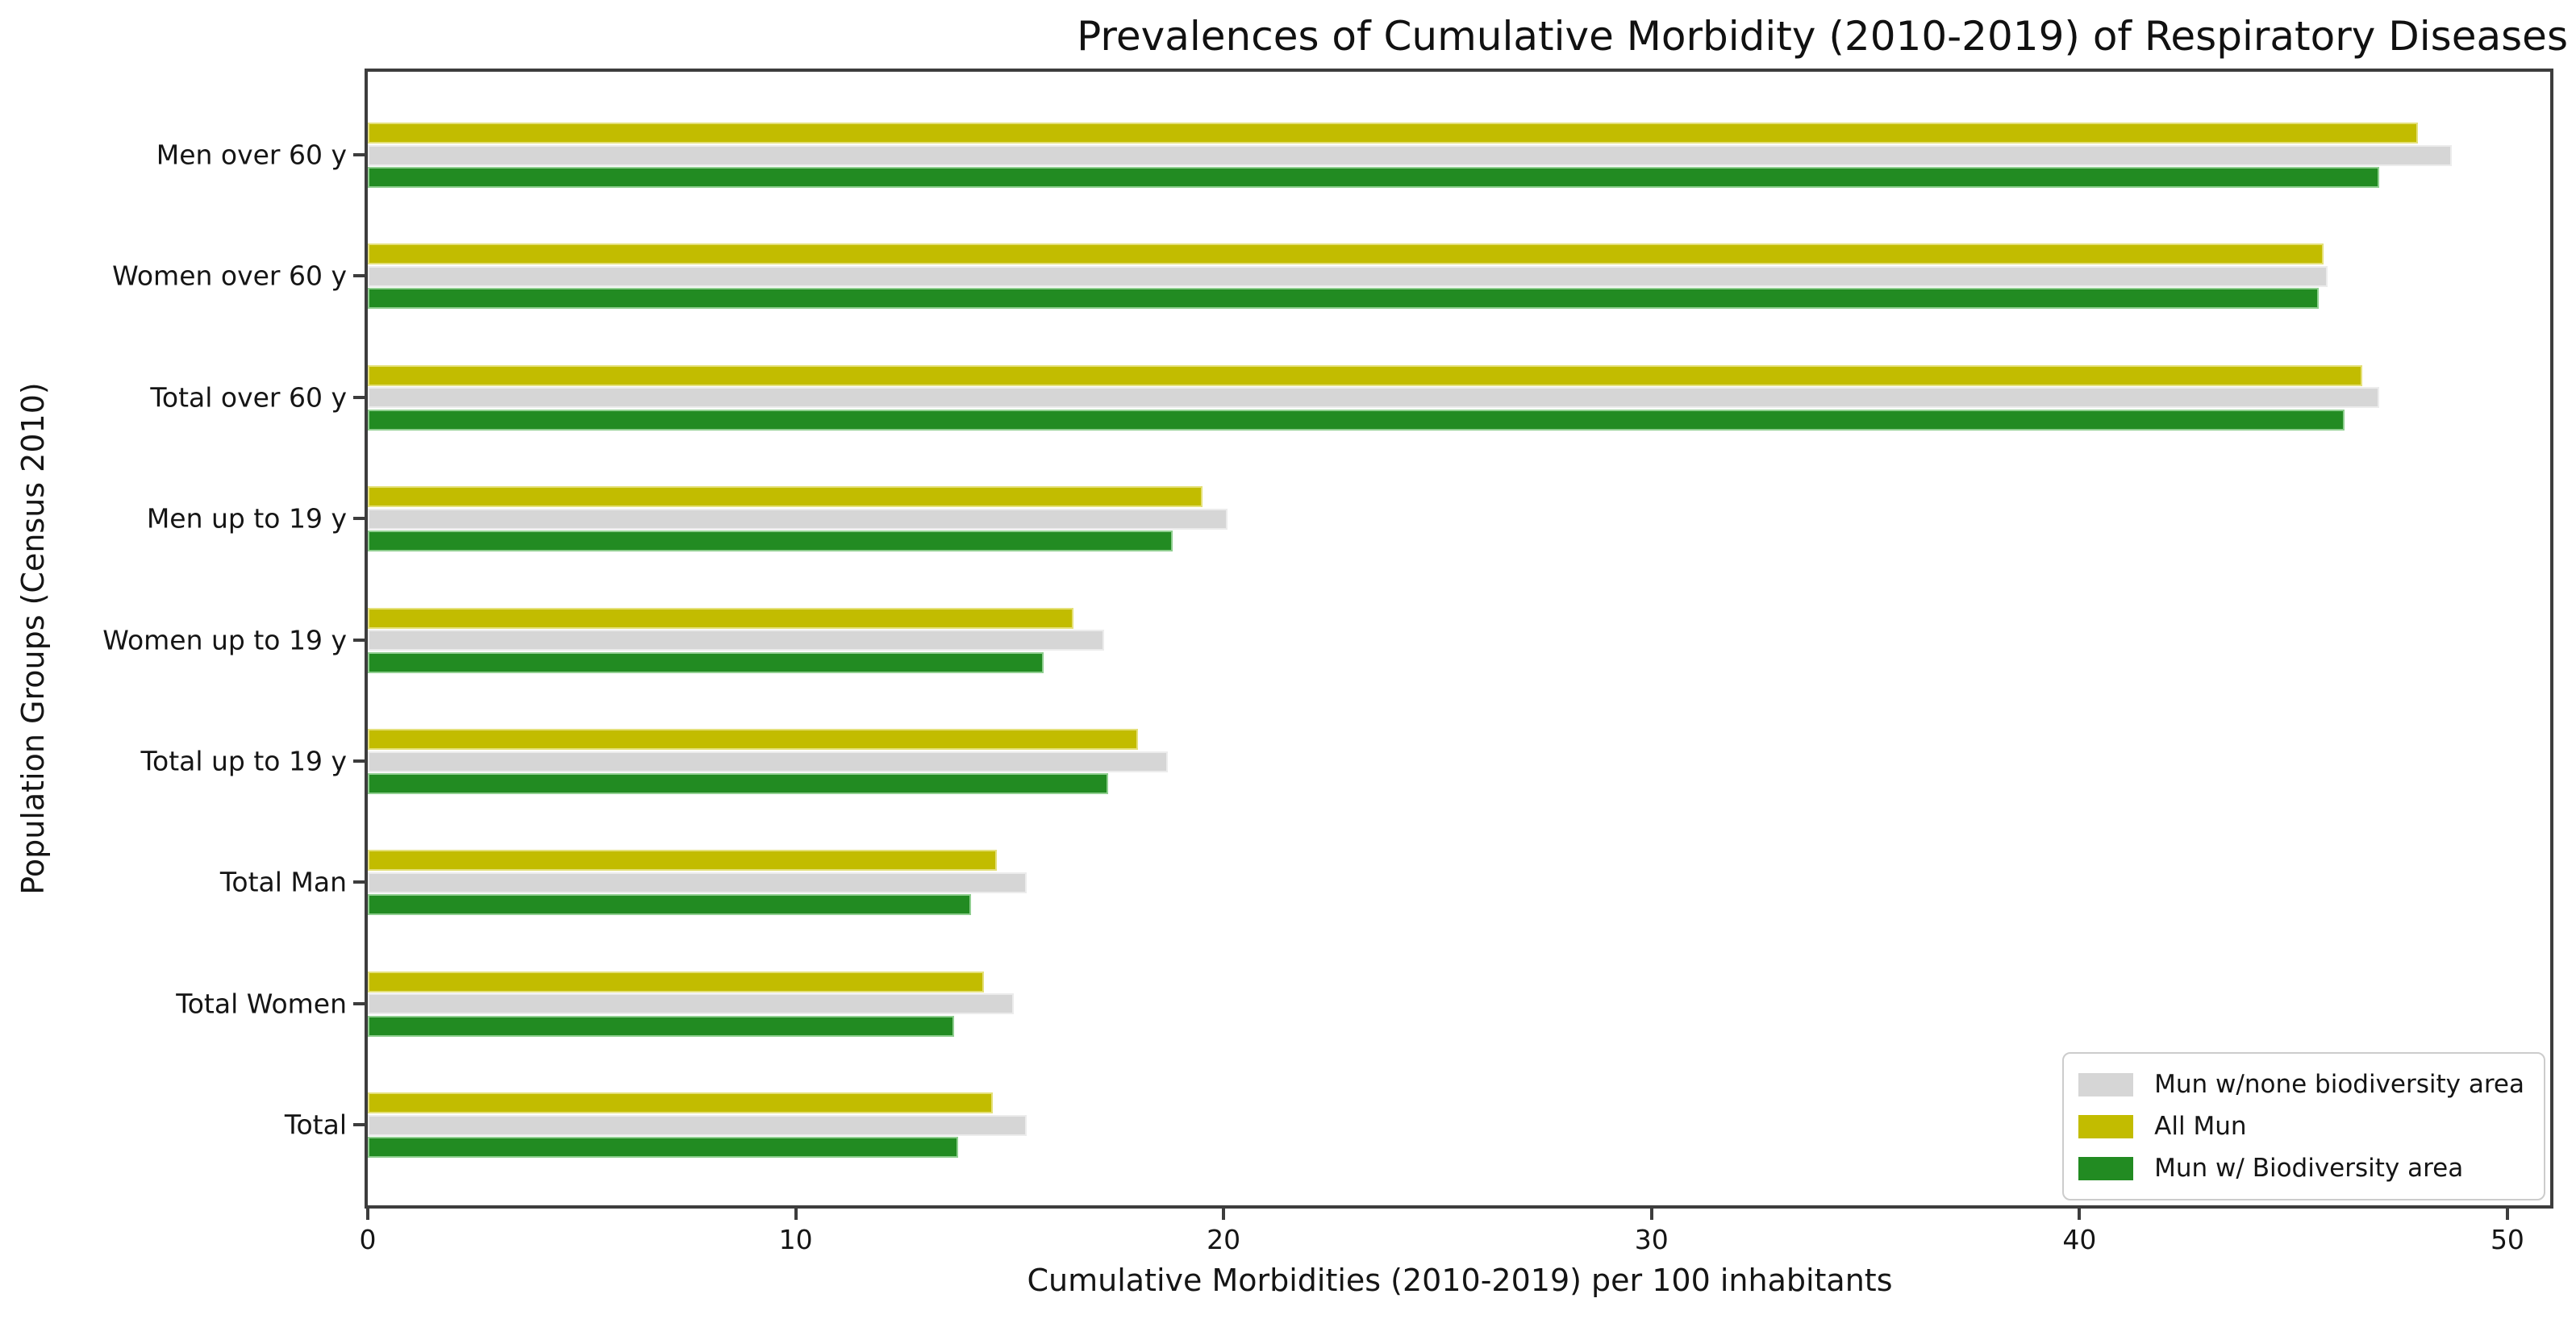  I want to click on bar-mun-w-none-biodiversity-area-women-over-60-y, so click(1348, 276).